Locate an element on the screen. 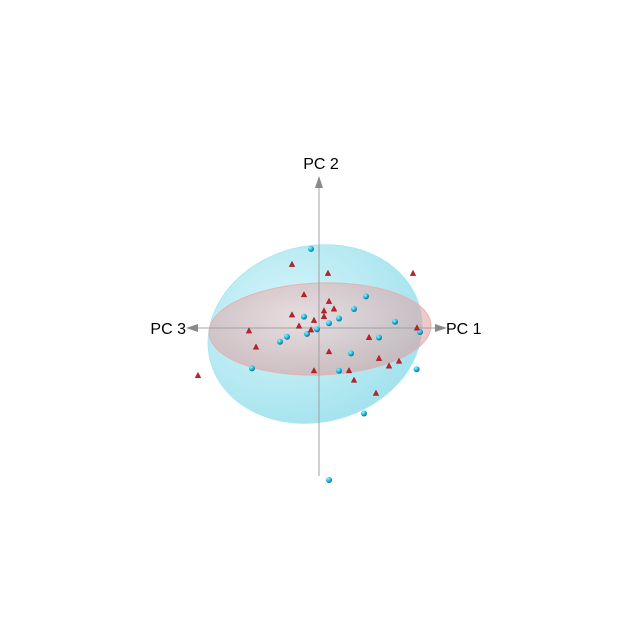  pc1-axis-arrow-icon is located at coordinates (441, 328).